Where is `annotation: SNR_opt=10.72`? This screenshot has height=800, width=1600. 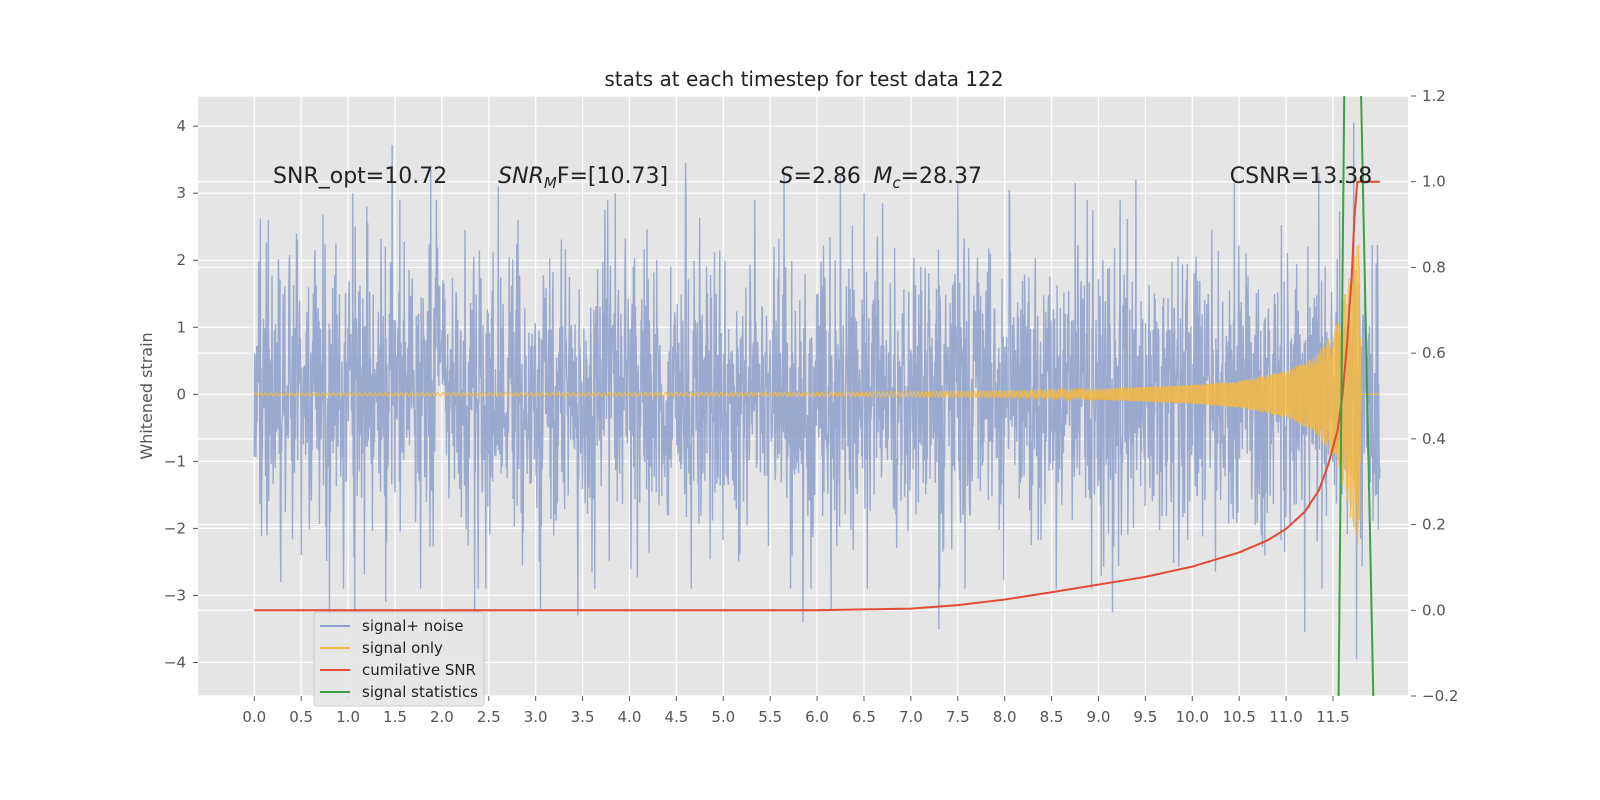 annotation: SNR_opt=10.72 is located at coordinates (360, 176).